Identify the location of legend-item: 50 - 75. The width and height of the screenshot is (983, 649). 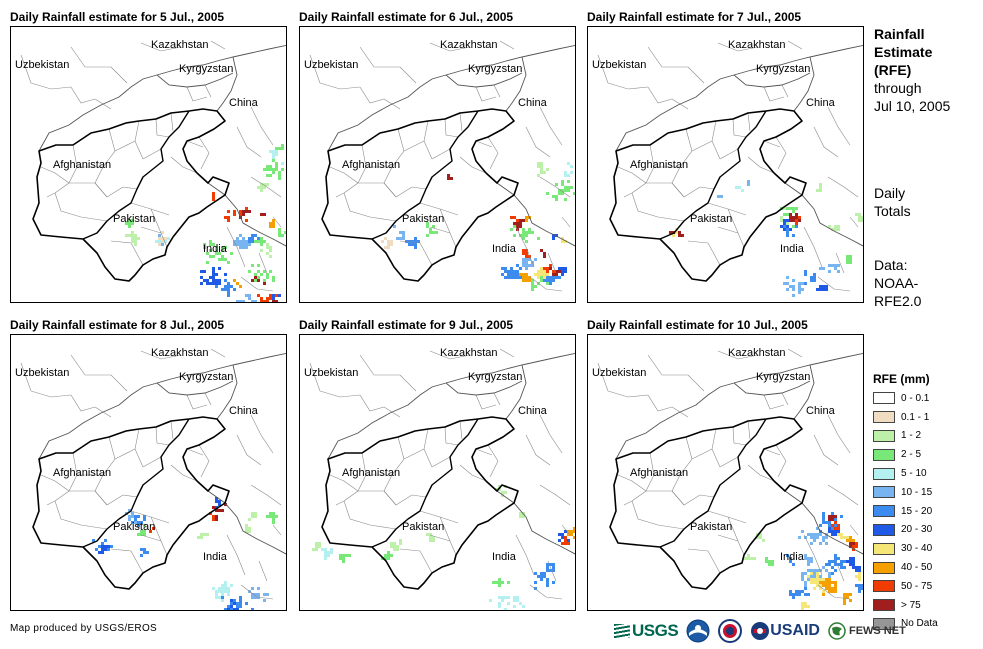
(905, 586).